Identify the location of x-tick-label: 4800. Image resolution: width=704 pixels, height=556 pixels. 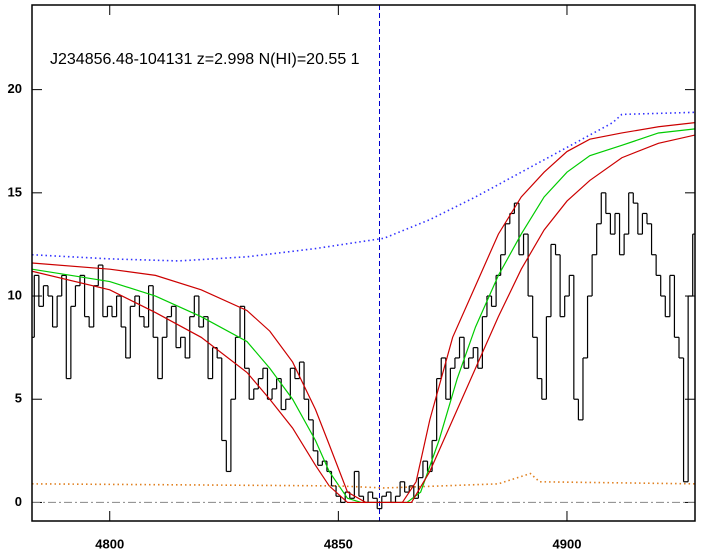
(109, 543).